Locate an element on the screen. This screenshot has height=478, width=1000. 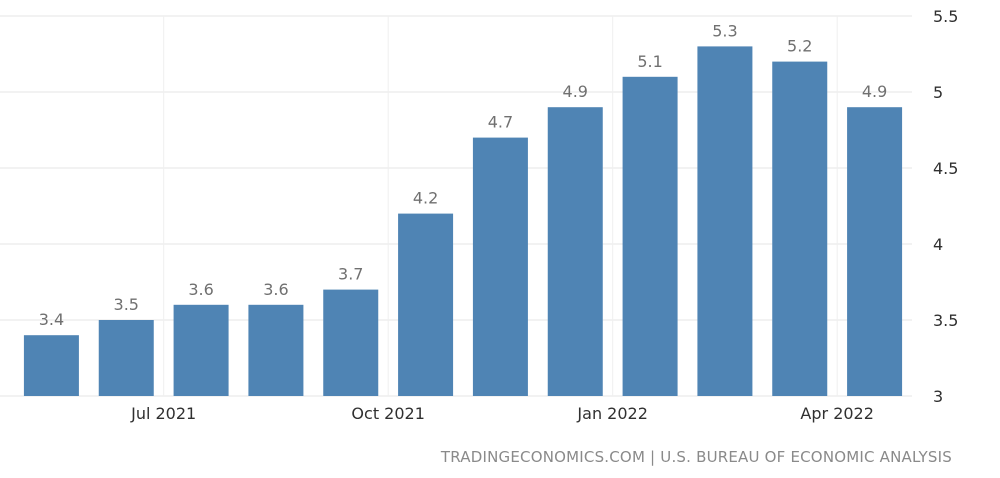
data-label: 5.2 is located at coordinates (799, 46).